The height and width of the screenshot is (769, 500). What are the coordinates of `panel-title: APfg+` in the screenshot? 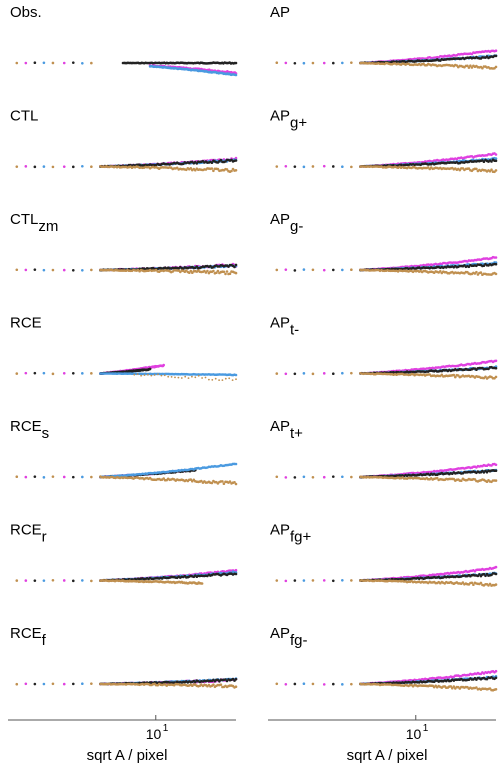 It's located at (291, 534).